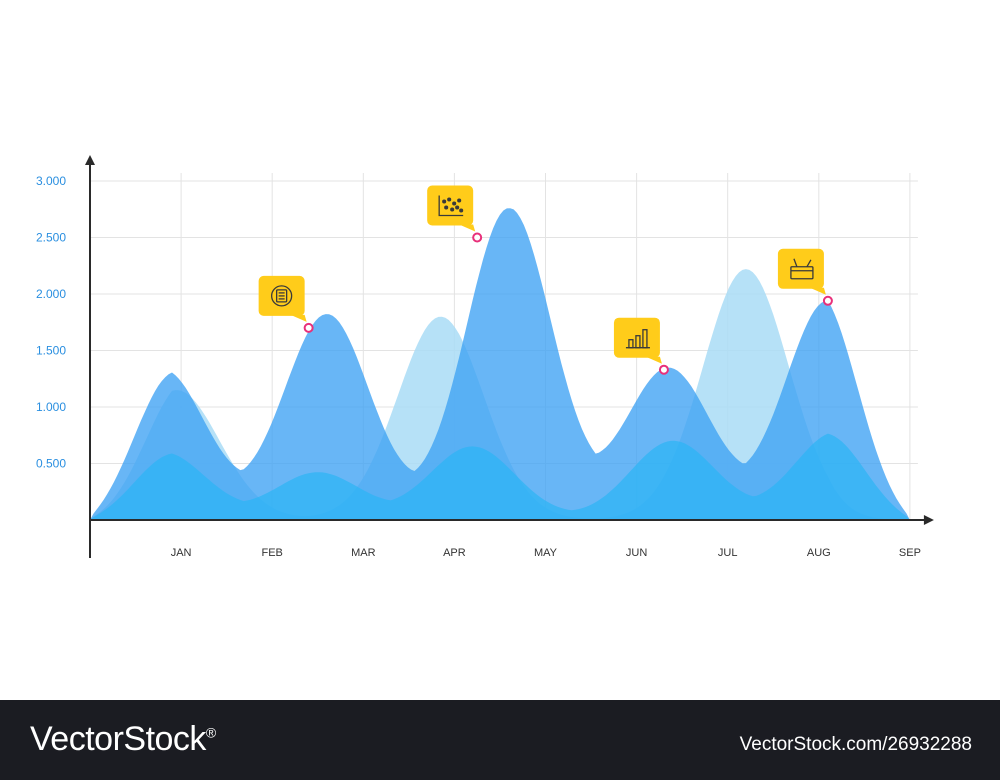 The height and width of the screenshot is (780, 1000). What do you see at coordinates (51, 181) in the screenshot?
I see `y-tick-label: 3.000` at bounding box center [51, 181].